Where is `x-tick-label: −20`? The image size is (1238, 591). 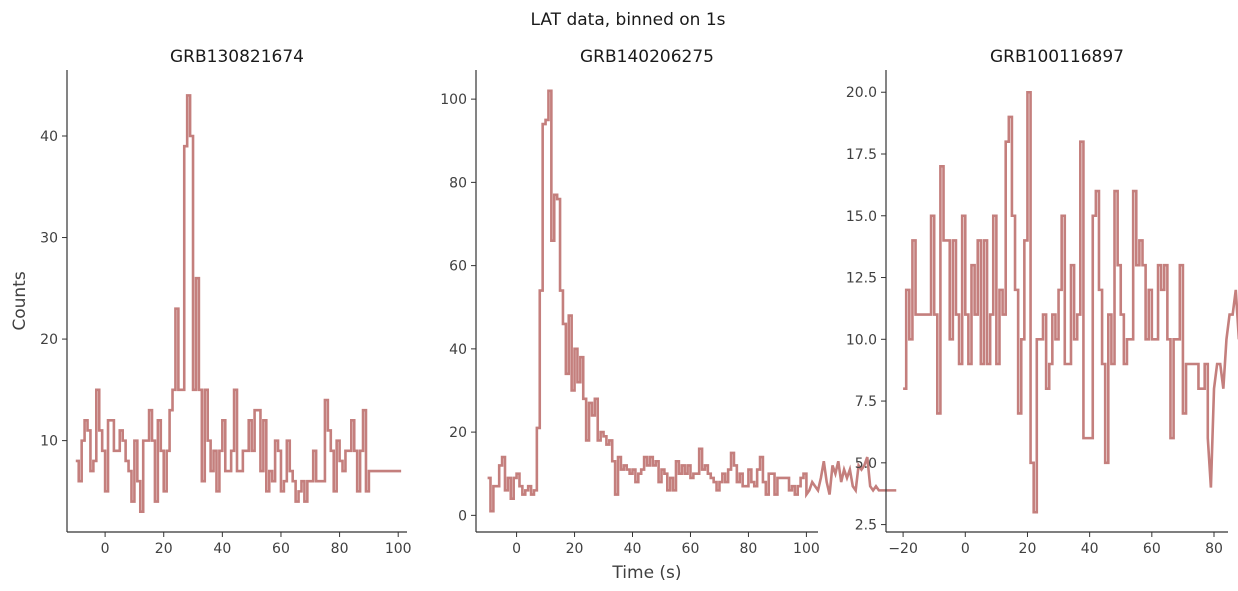 x-tick-label: −20 is located at coordinates (903, 549).